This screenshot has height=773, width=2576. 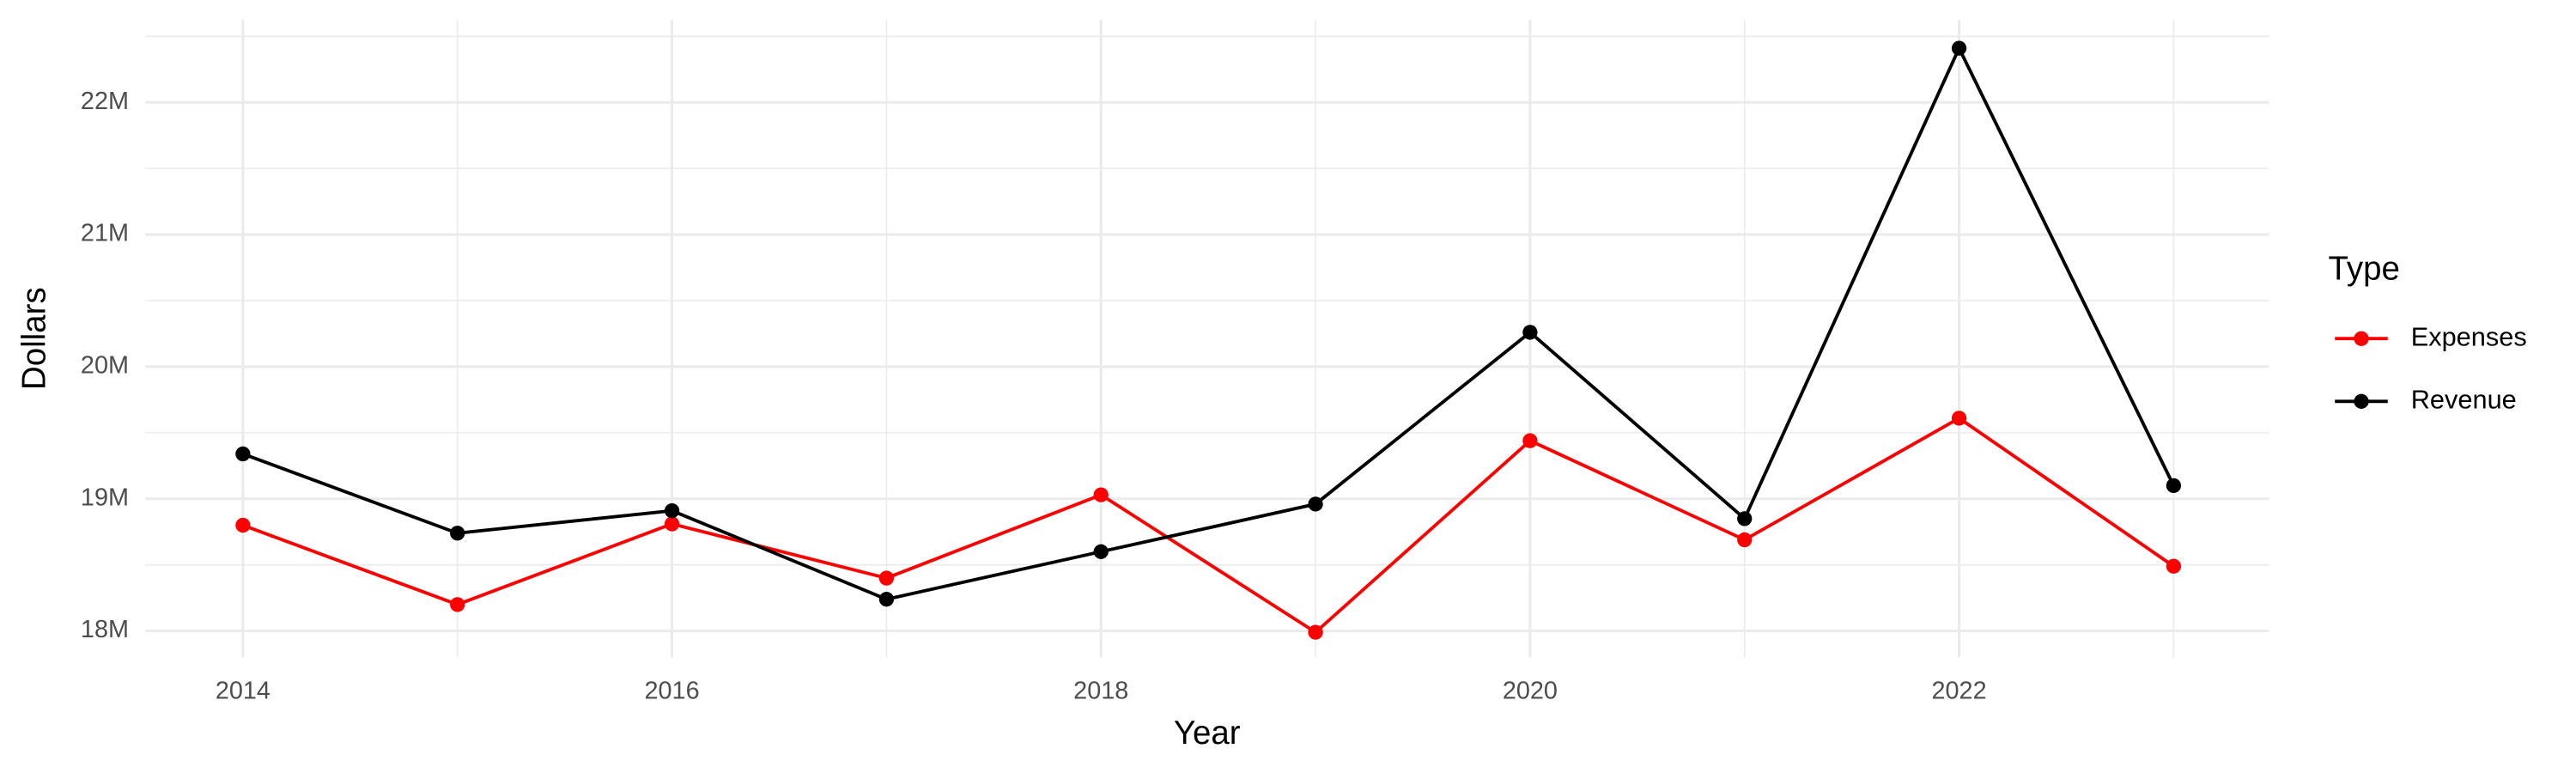 What do you see at coordinates (1207, 733) in the screenshot?
I see `x-axis-title: Year` at bounding box center [1207, 733].